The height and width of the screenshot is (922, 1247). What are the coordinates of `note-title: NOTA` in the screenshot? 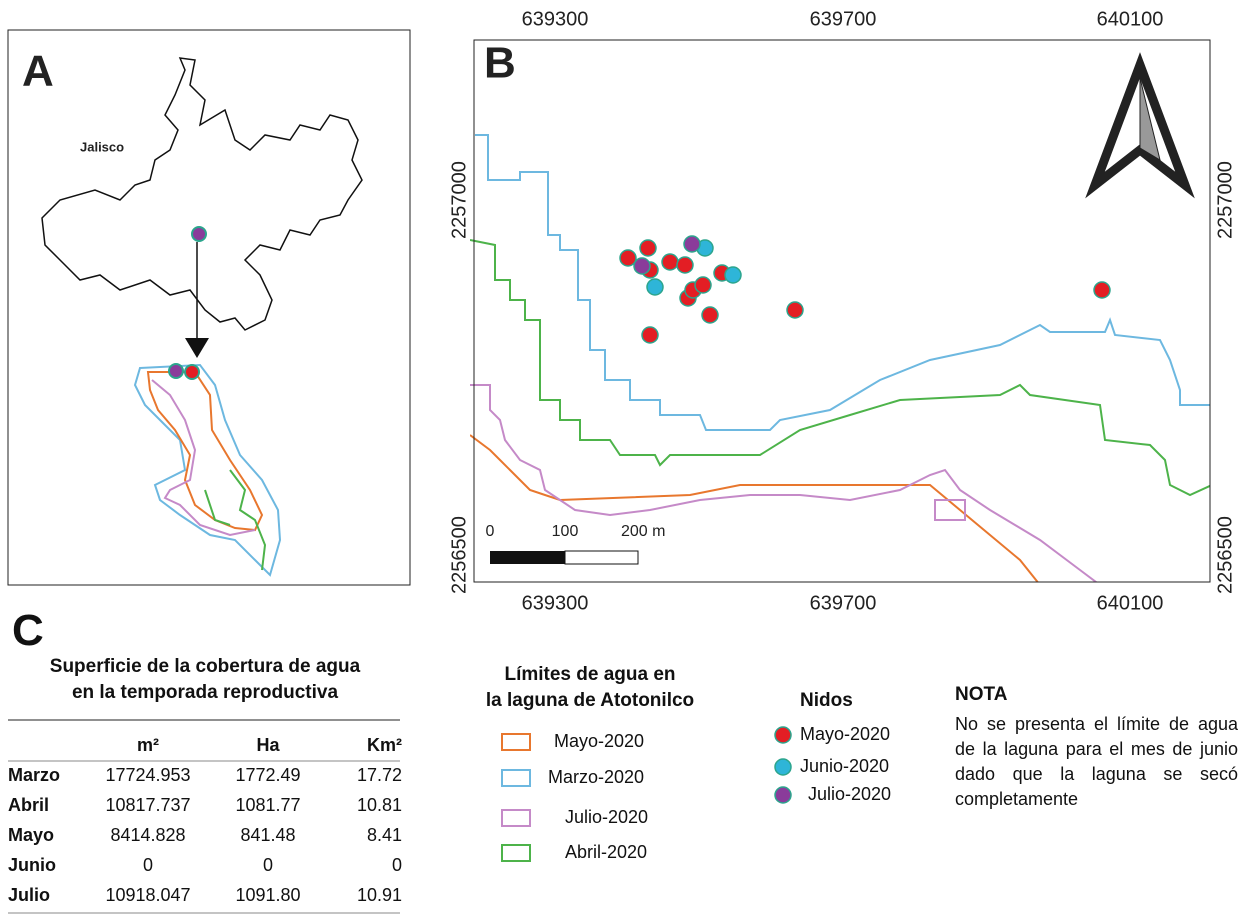 It's located at (981, 694).